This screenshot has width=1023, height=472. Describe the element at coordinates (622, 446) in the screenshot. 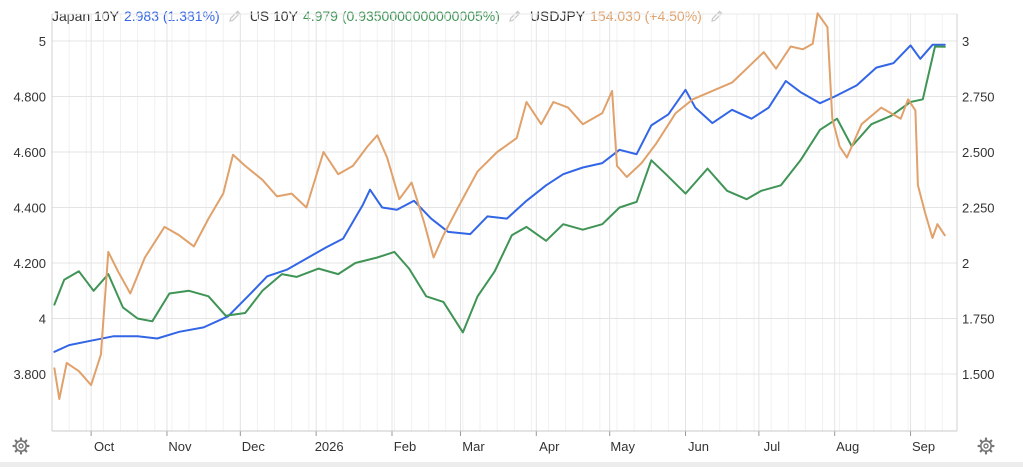

I see `x-axis-tick-label: May` at that location.